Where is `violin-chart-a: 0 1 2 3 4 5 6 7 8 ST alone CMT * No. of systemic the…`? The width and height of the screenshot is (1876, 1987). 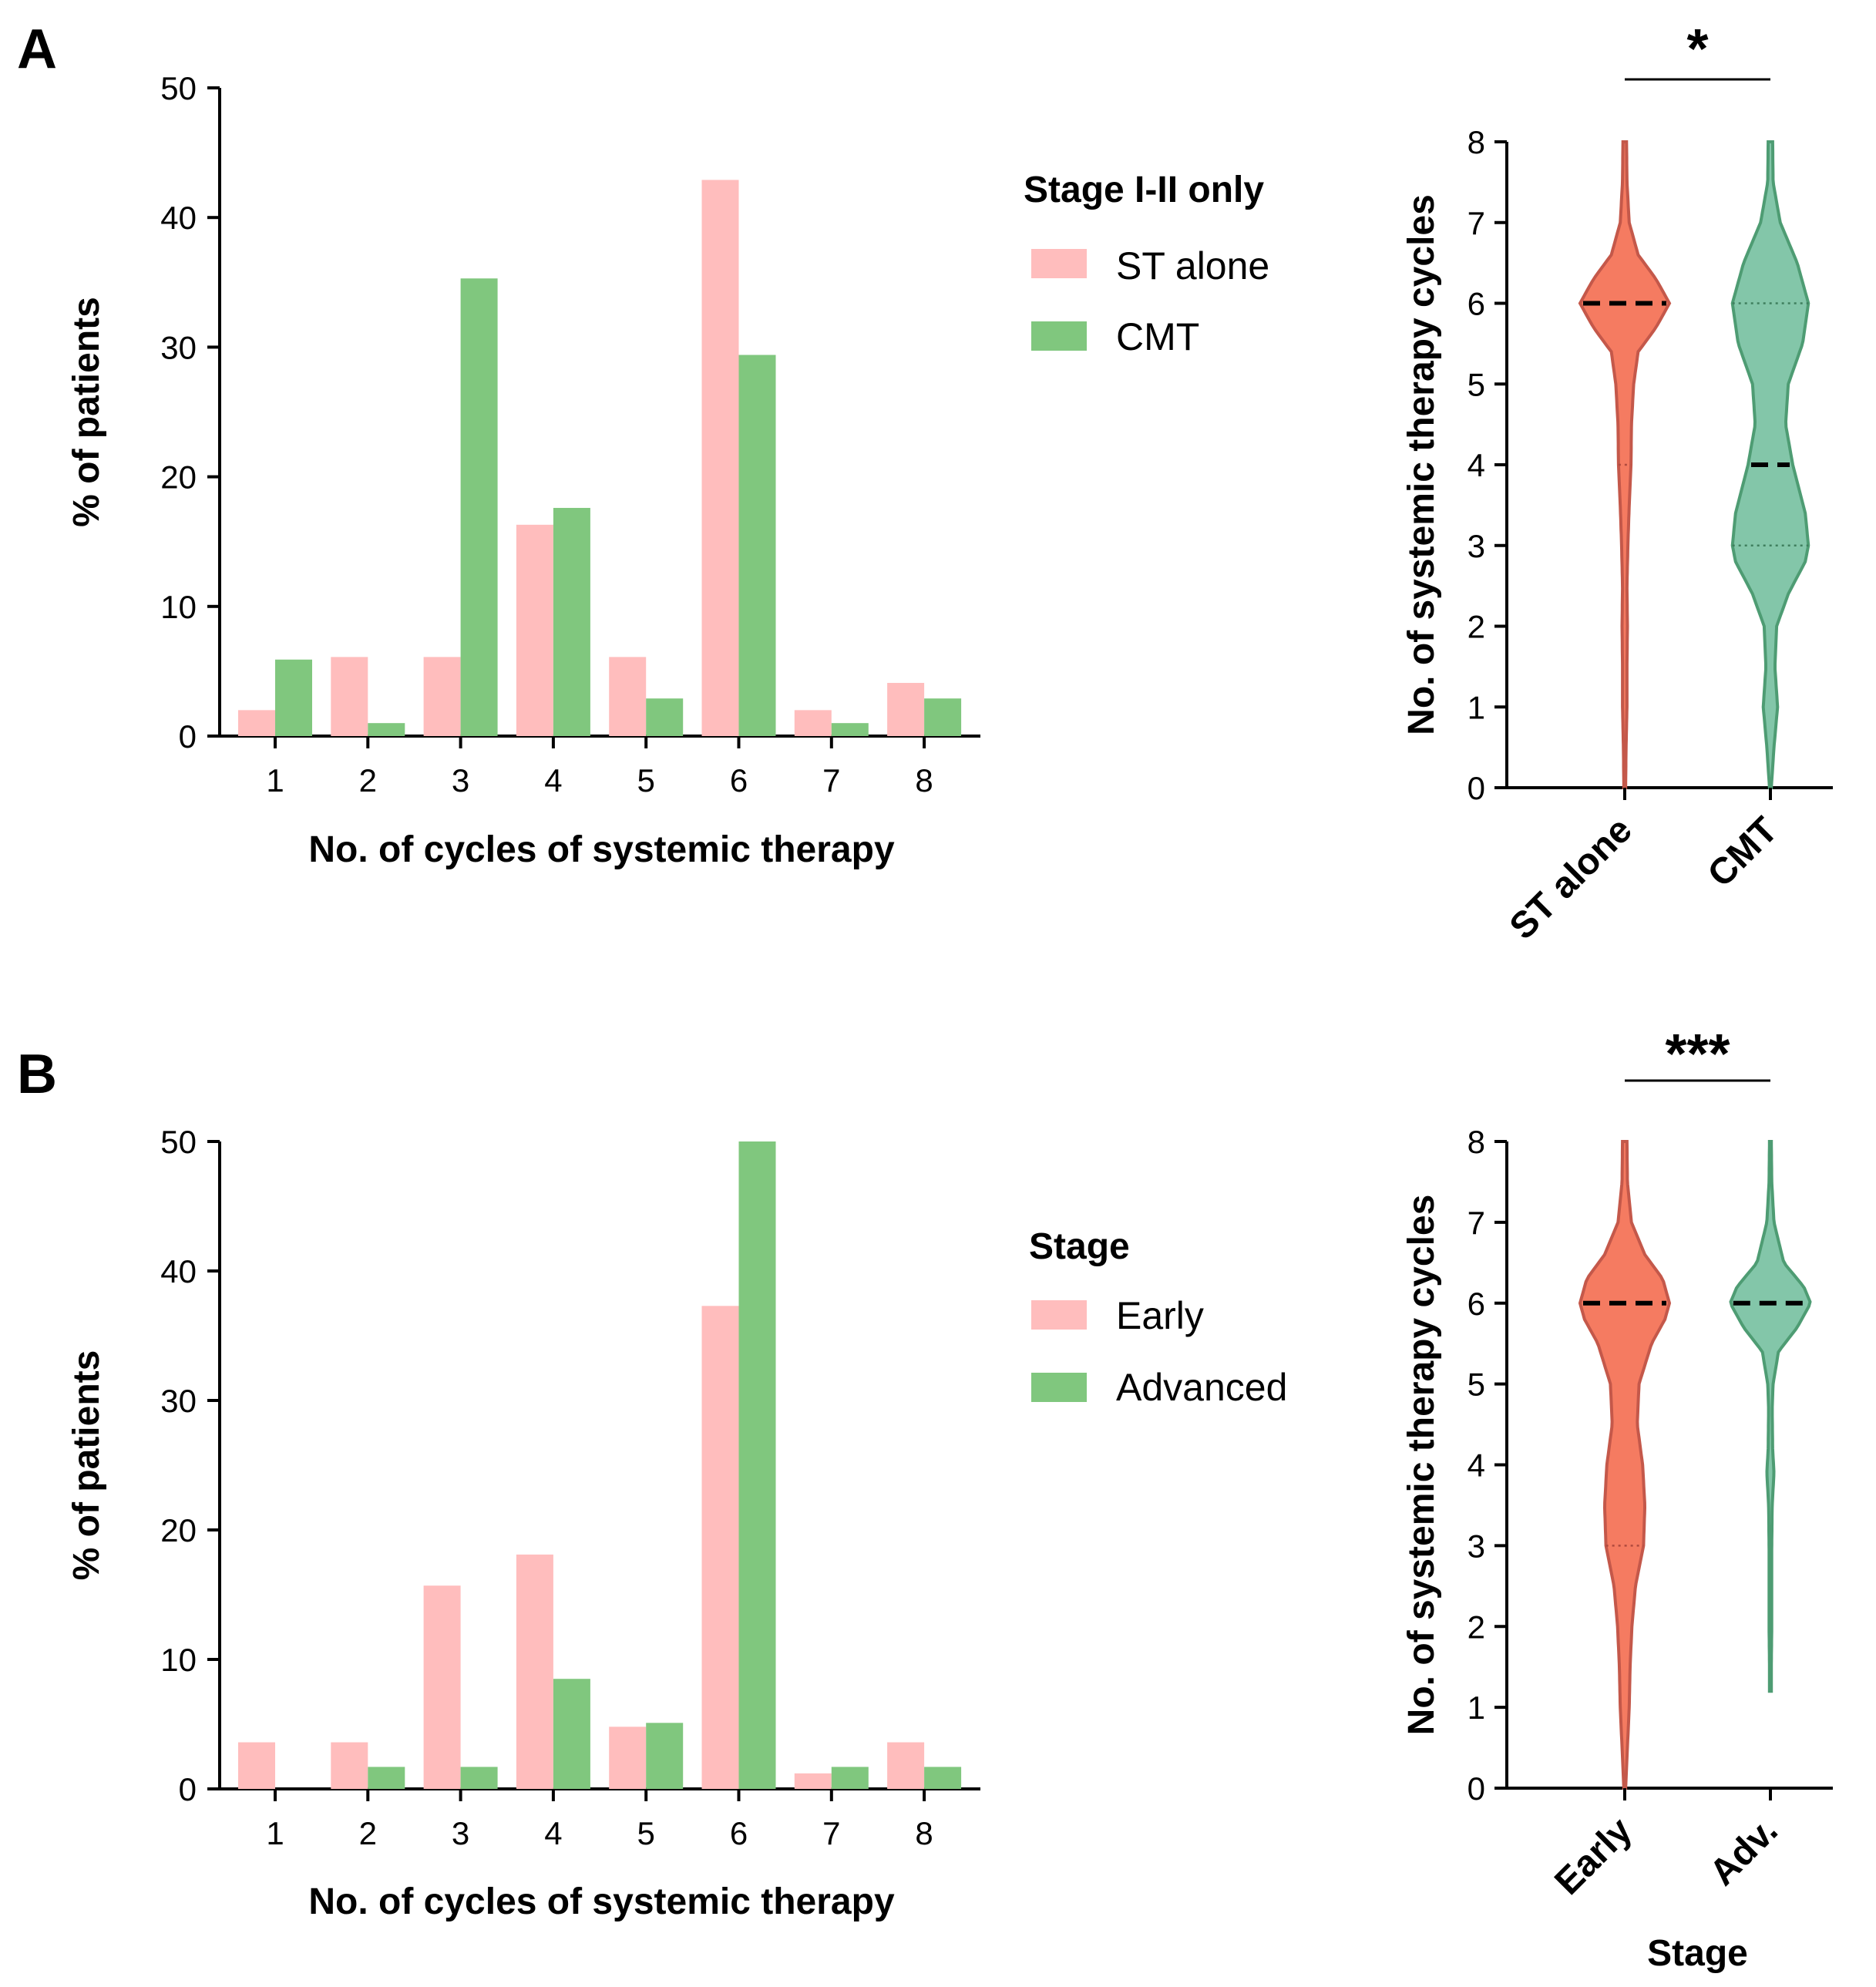
violin-chart-a: 0 1 2 3 4 5 6 7 8 ST alone CMT * No. of systemic the… is located at coordinates (1617, 483).